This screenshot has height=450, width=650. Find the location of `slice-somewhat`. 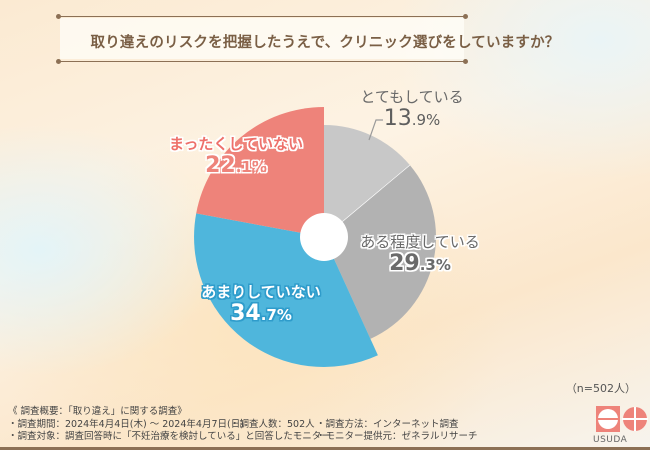

slice-somewhat is located at coordinates (380, 252).